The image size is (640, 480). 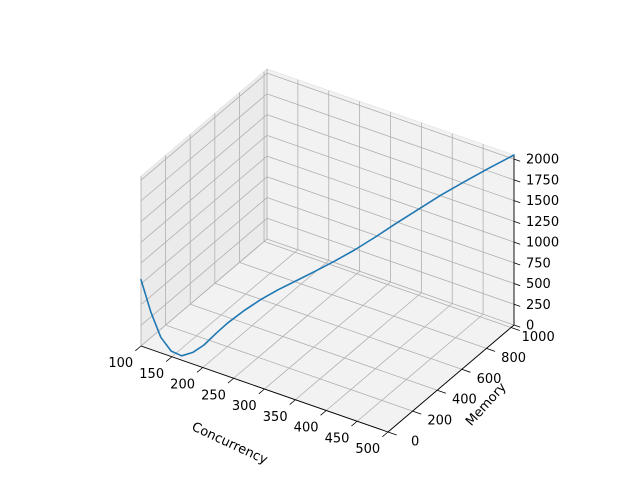 I want to click on z-tick-label: 1500, so click(x=542, y=201).